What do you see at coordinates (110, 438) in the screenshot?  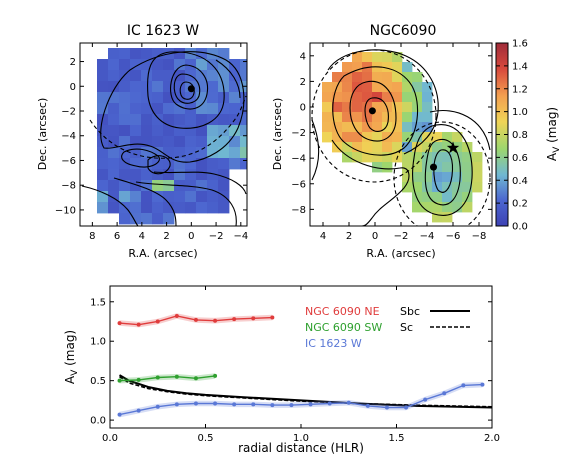 I see `x-tick-label: 0.0` at bounding box center [110, 438].